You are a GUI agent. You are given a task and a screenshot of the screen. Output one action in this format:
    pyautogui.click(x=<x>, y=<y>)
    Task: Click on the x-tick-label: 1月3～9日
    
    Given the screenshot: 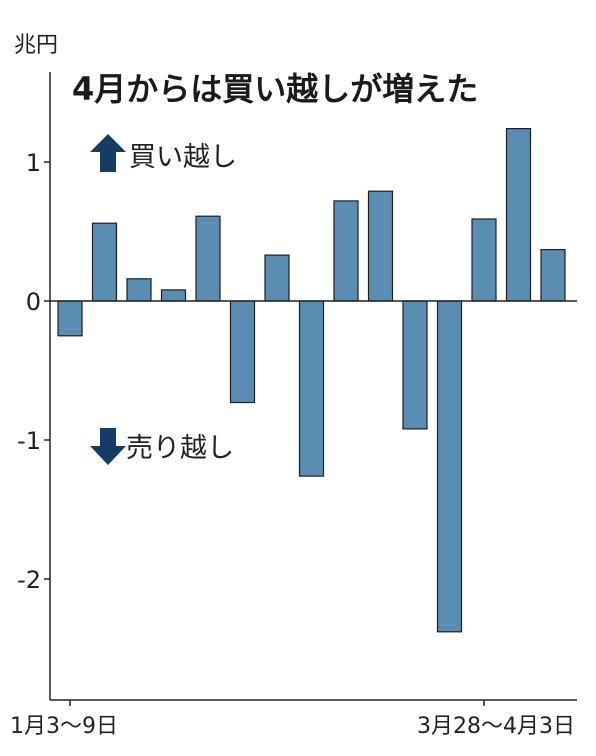 What is the action you would take?
    pyautogui.click(x=64, y=726)
    